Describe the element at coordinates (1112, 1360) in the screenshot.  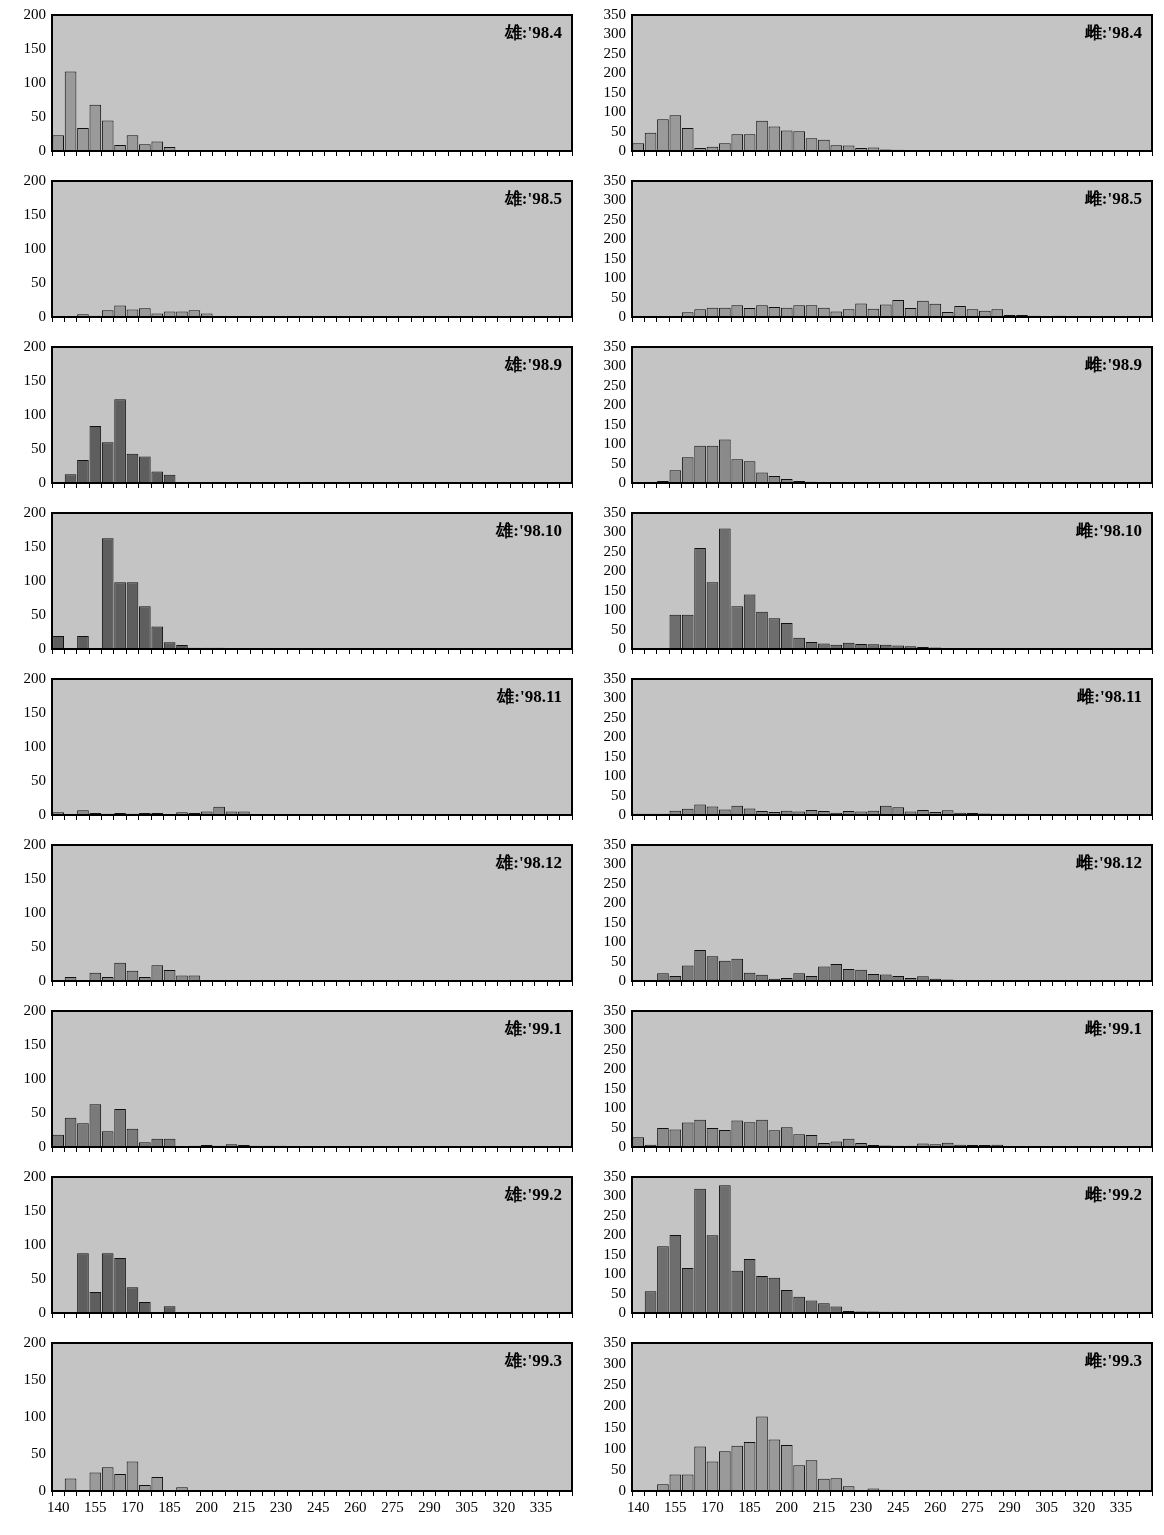
I see `annotation: 雌:'99.3` at that location.